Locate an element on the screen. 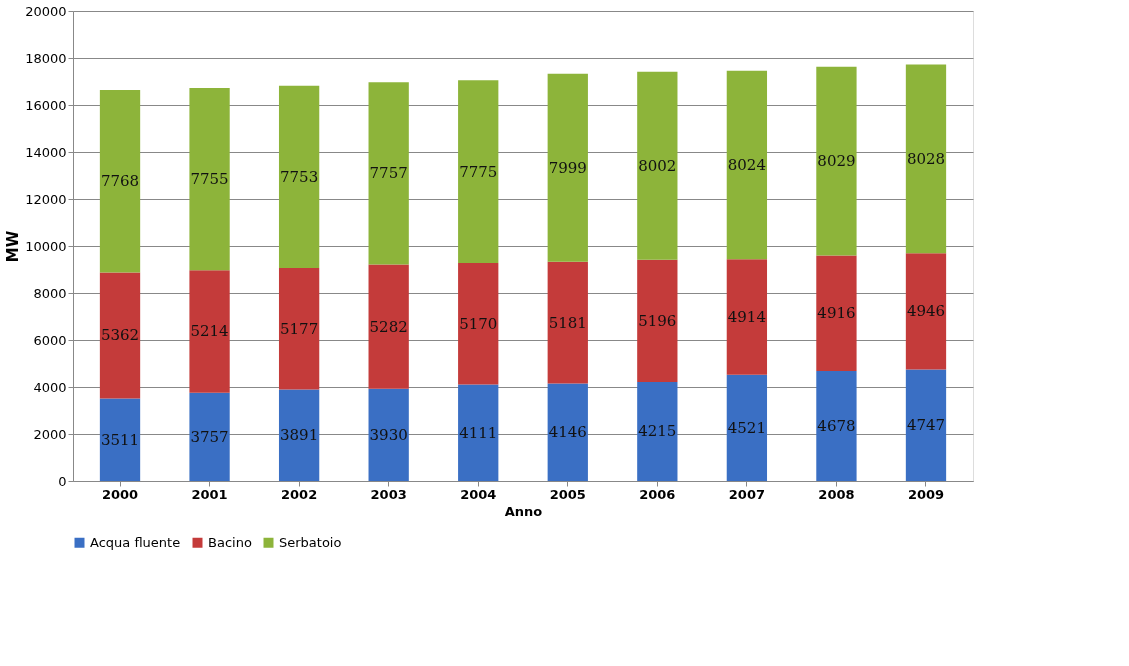 The height and width of the screenshot is (666, 1129). data-label: 7775 is located at coordinates (478, 171).